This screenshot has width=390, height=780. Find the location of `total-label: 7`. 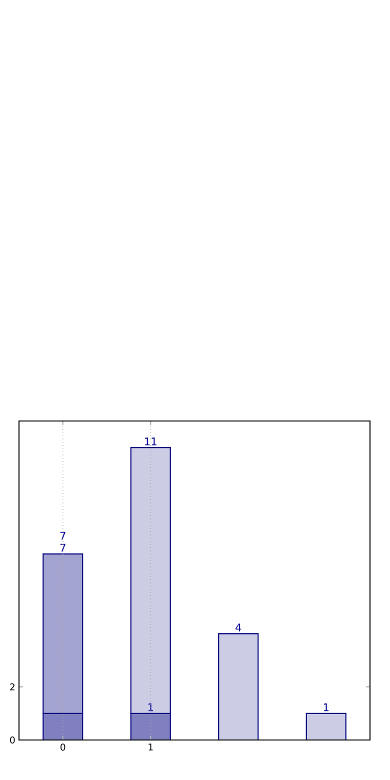

total-label: 7 is located at coordinates (63, 548).